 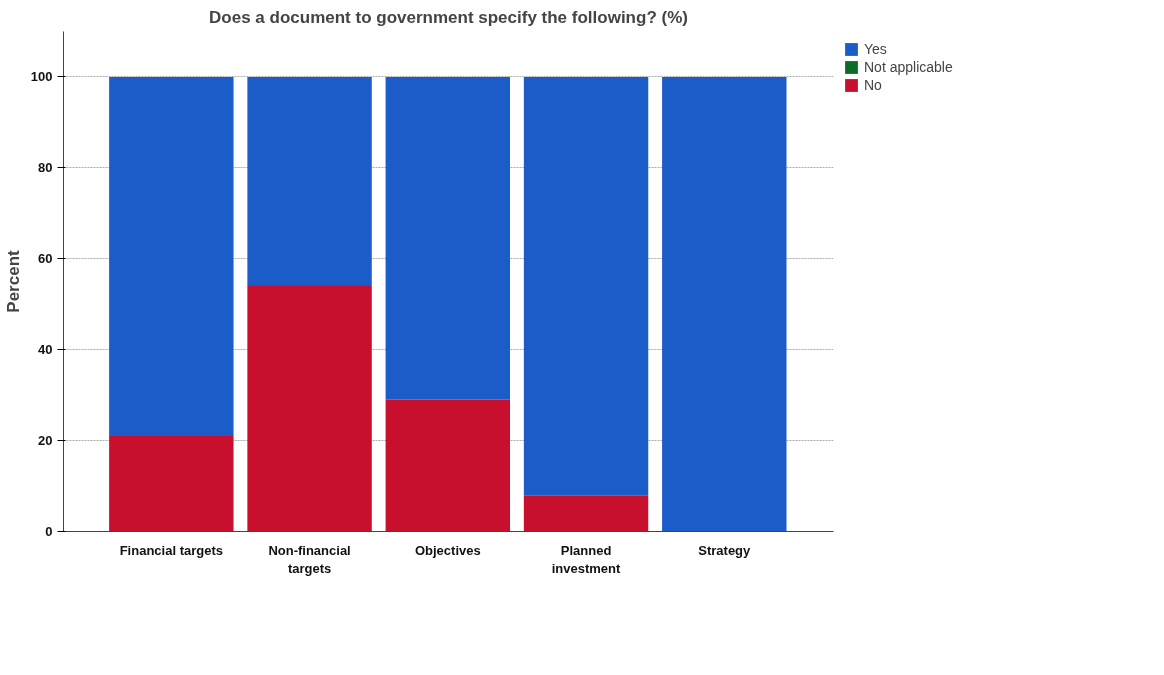 What do you see at coordinates (873, 85) in the screenshot?
I see `legend-label: No` at bounding box center [873, 85].